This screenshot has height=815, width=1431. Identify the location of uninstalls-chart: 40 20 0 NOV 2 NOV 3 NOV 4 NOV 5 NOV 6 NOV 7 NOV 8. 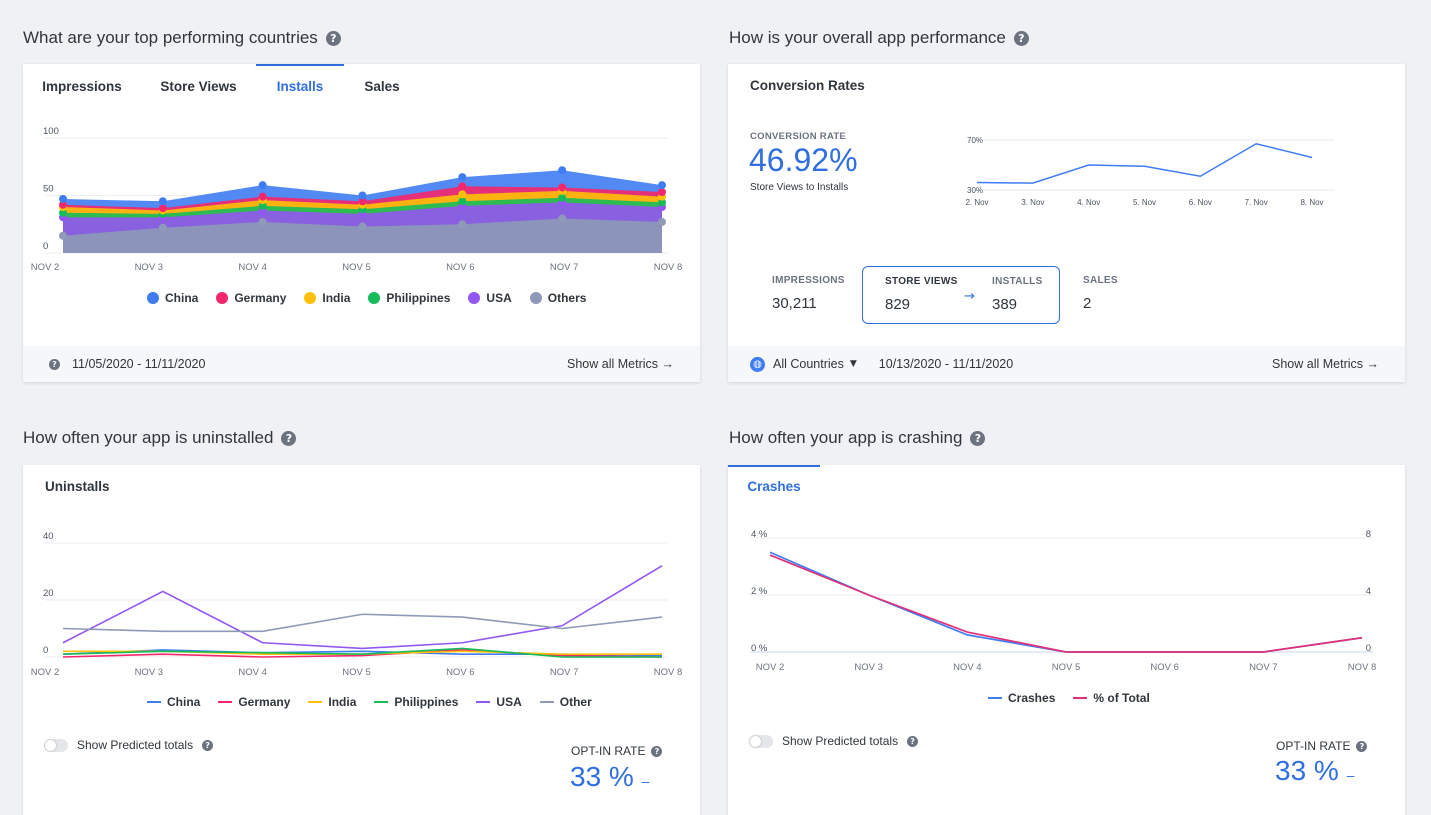
(357, 604).